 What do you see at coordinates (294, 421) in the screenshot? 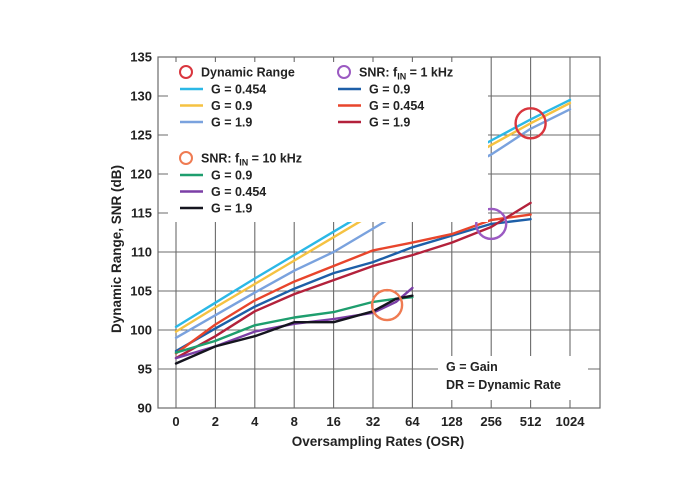
I see `x-tick-label: 8` at bounding box center [294, 421].